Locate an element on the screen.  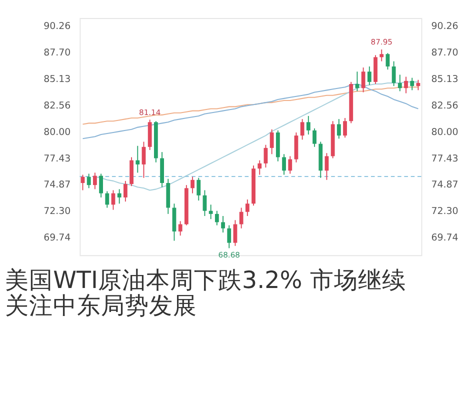
y-tick-label: 77.43 is located at coordinates (57, 158).